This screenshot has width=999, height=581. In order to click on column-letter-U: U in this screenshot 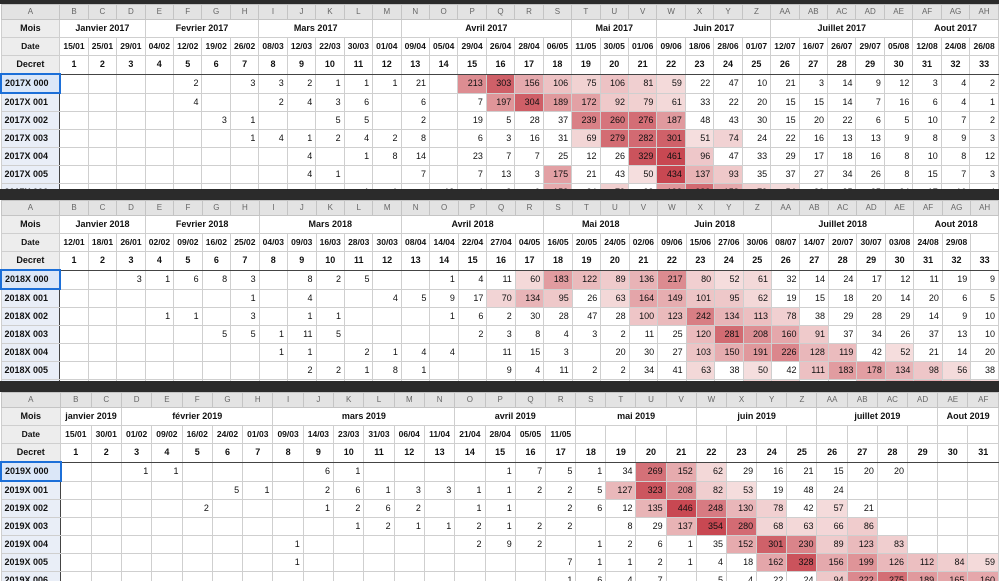, I will do `click(651, 400)`.